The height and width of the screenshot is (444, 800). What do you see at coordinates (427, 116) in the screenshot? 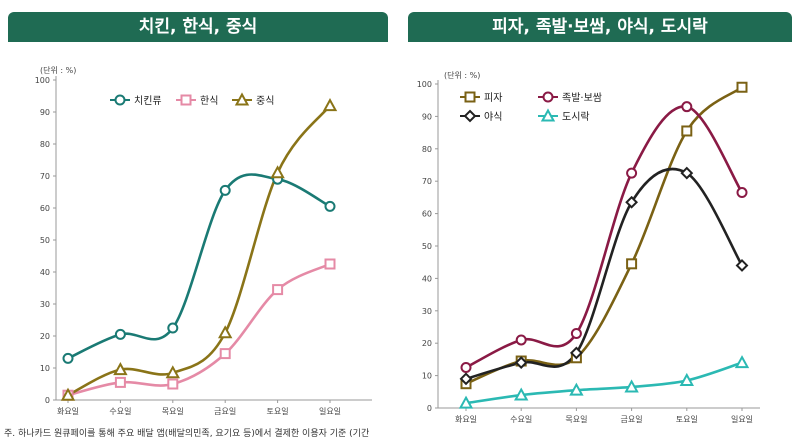
I see `right-ytick-label: 90` at bounding box center [427, 116].